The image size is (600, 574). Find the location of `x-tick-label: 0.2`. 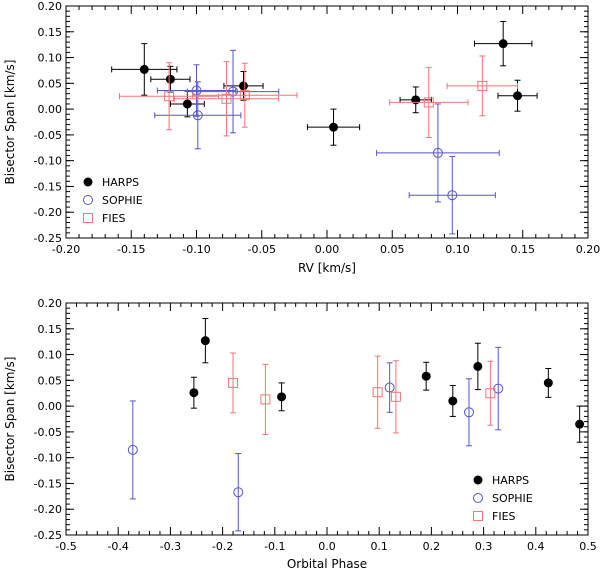

x-tick-label: 0.2 is located at coordinates (432, 546).